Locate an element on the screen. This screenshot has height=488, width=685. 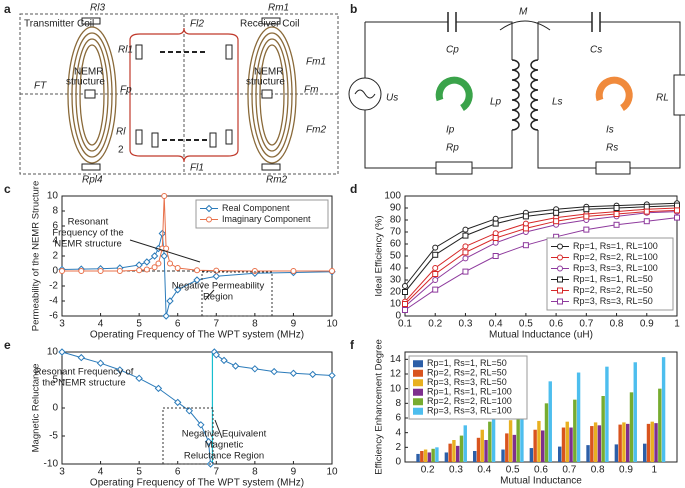
panel-label: f is located at coordinates (352, 345).